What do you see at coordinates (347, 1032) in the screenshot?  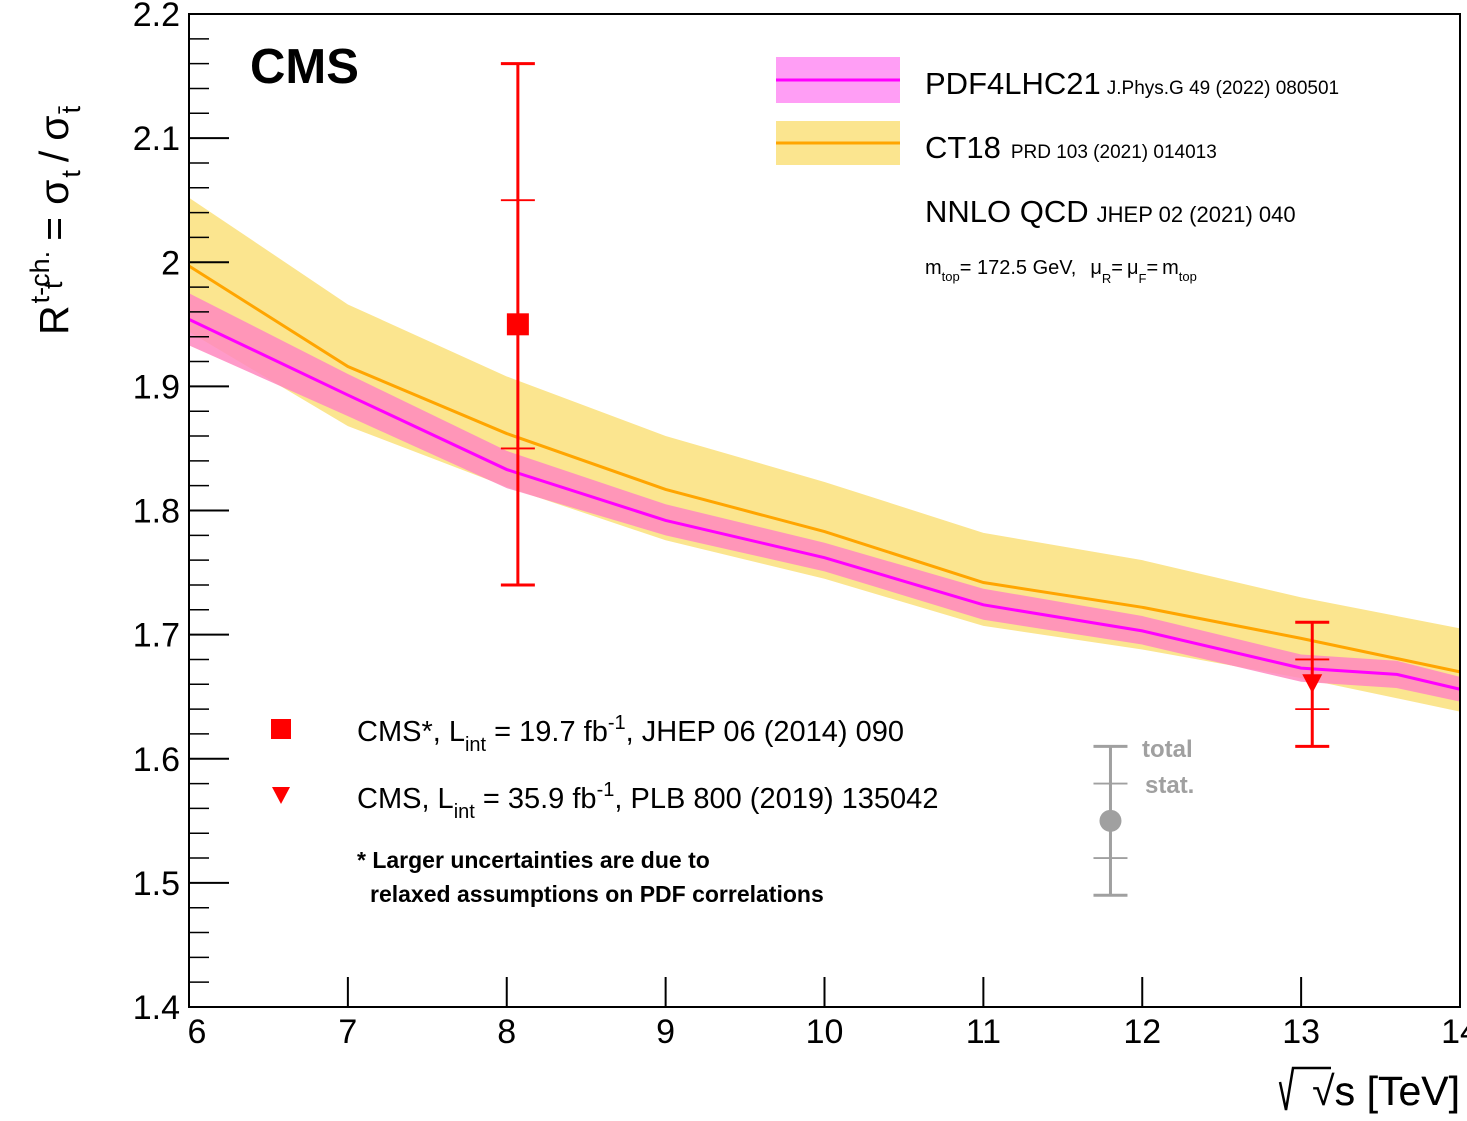 I see `x-tick-label: 7` at bounding box center [347, 1032].